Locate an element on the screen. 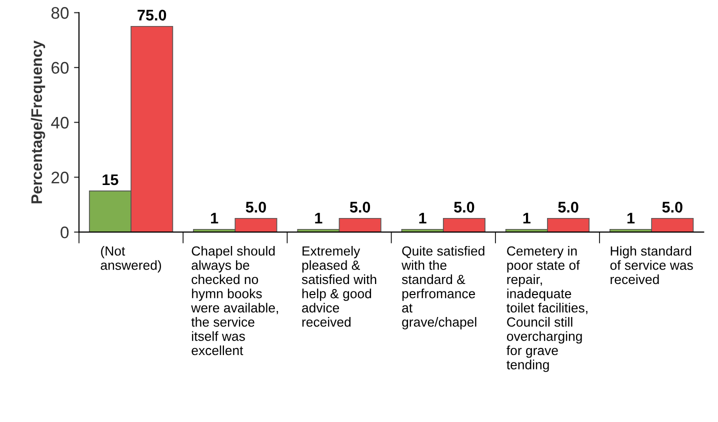 This screenshot has width=718, height=422. y-tick-label: 60 is located at coordinates (60, 68).